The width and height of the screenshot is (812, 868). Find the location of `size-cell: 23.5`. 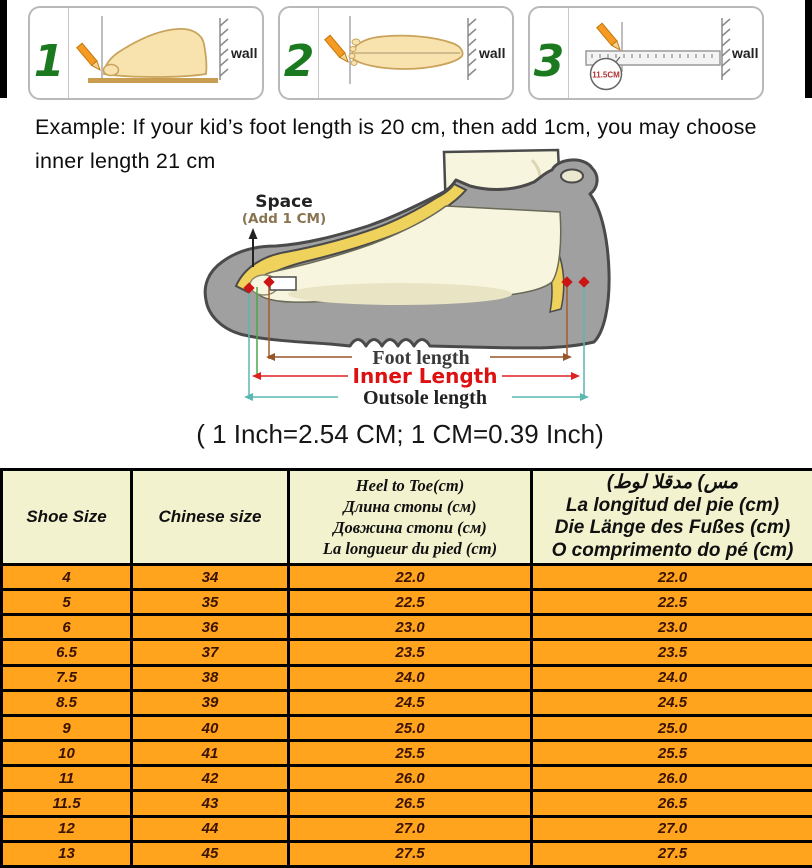

size-cell: 23.5 is located at coordinates (410, 652).